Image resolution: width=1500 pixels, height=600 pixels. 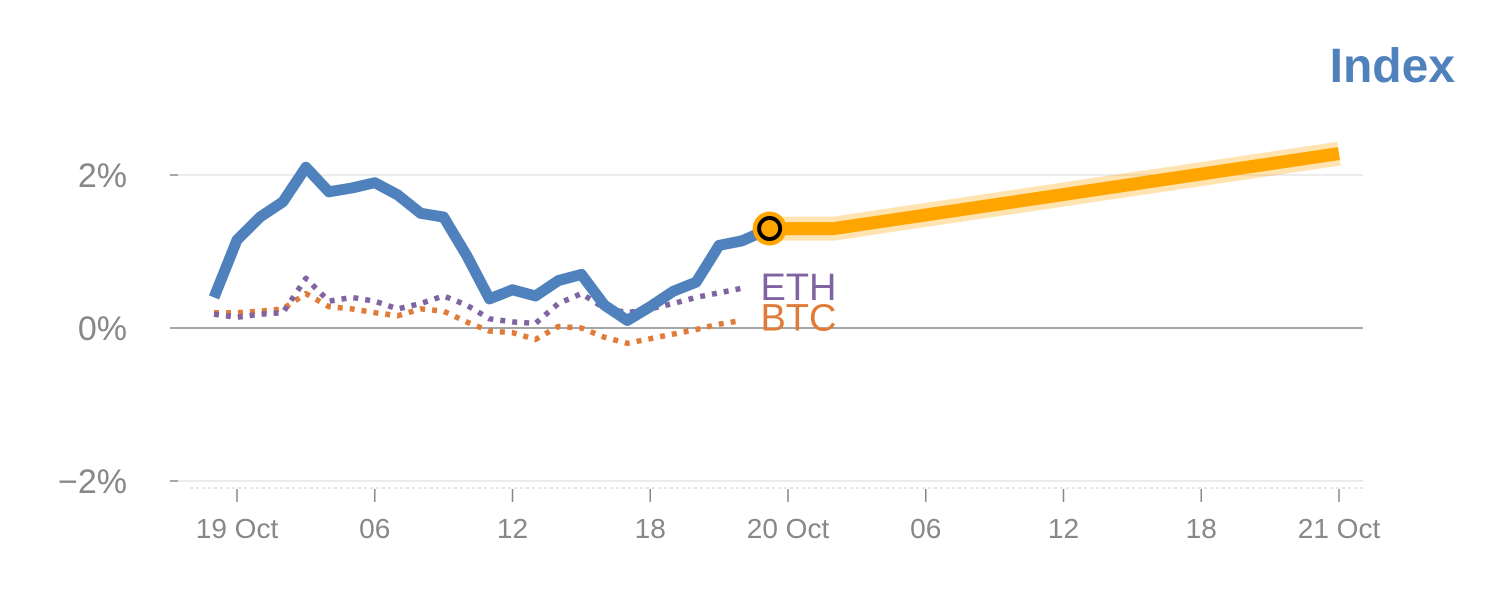 What do you see at coordinates (92, 482) in the screenshot?
I see `y-tick-label: −2%` at bounding box center [92, 482].